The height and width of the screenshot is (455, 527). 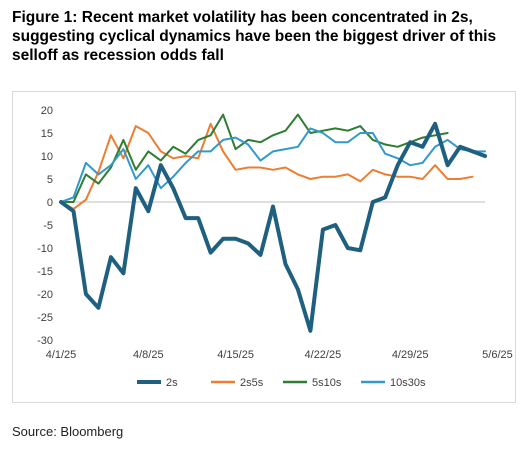 What do you see at coordinates (273, 165) in the screenshot?
I see `series-line-10s30s` at bounding box center [273, 165].